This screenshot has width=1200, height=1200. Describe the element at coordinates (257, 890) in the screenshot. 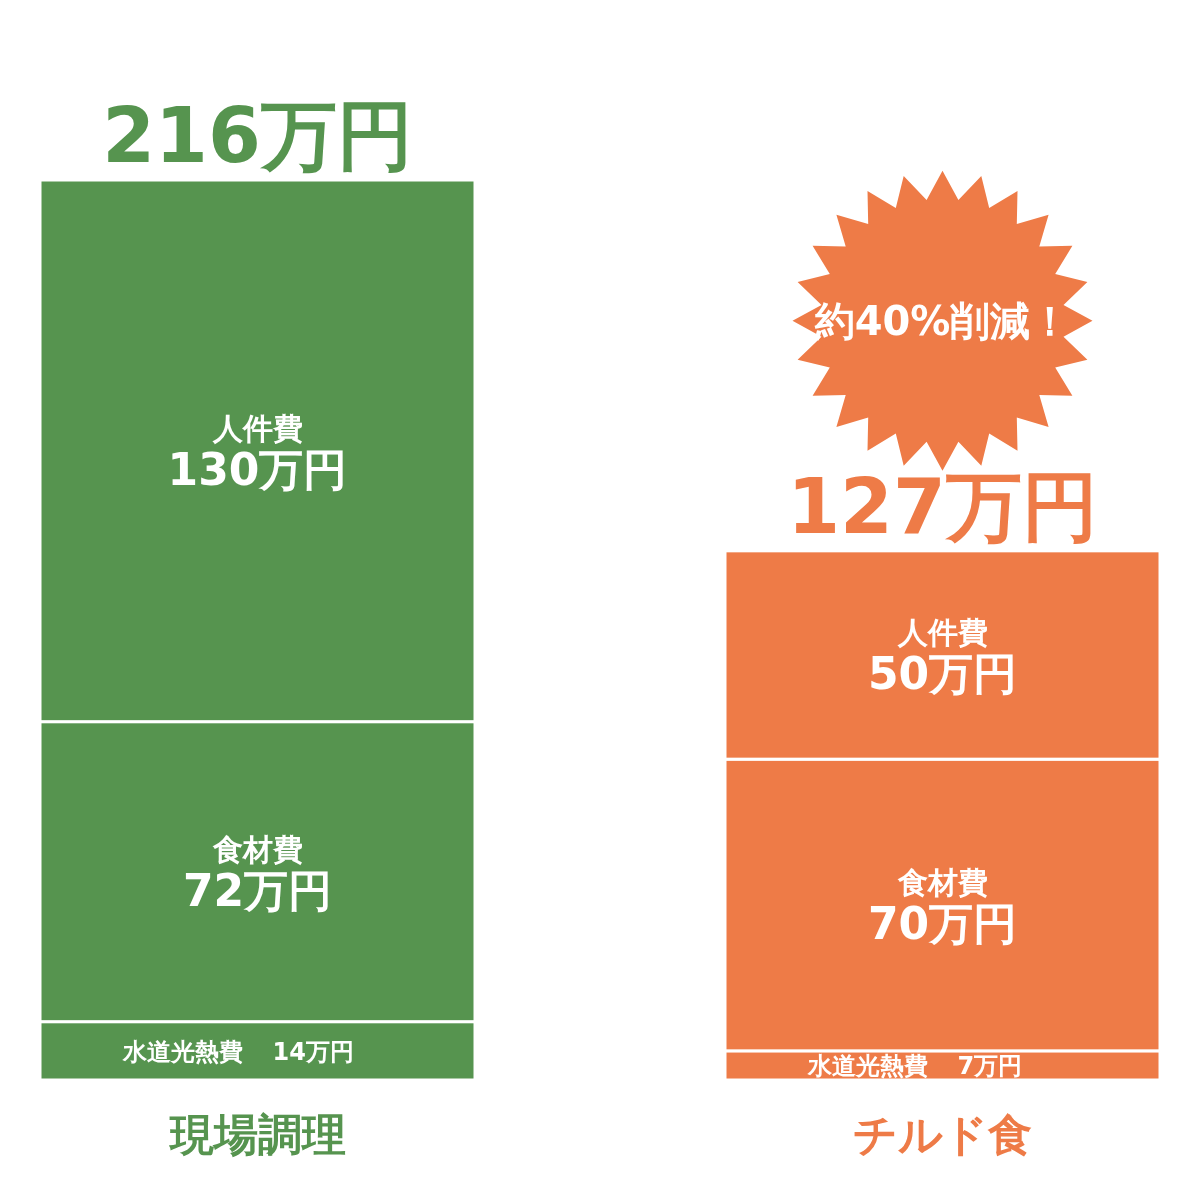

I see `data-label: 72万円` at that location.